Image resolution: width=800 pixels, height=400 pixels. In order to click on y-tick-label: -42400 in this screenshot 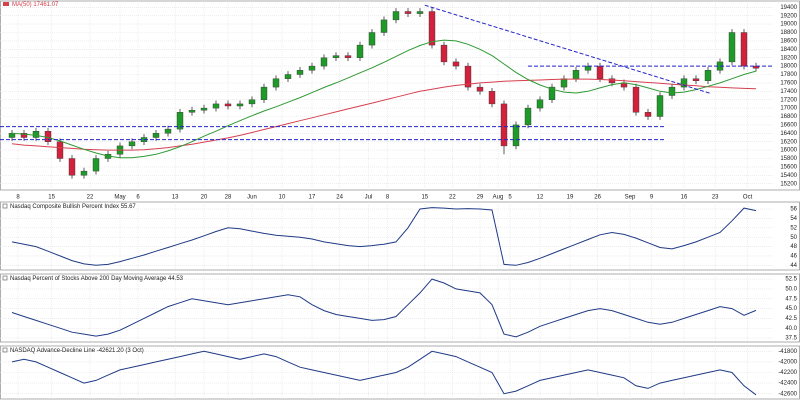, I will do `click(787, 384)`.